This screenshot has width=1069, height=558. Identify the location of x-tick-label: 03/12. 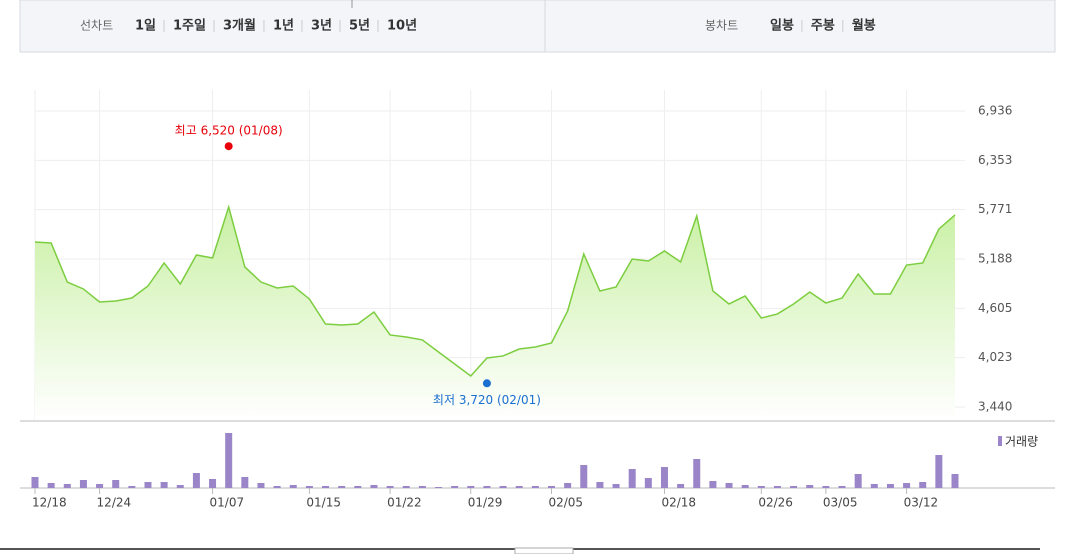
(921, 503).